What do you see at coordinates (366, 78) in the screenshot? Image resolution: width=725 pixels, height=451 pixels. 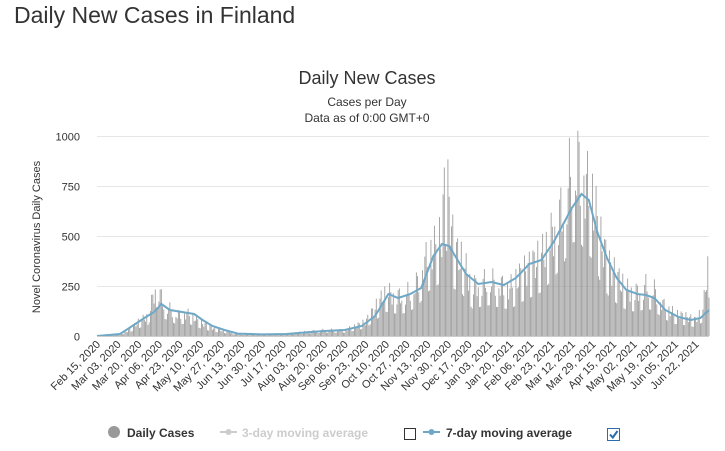 I see `chart-title: Daily New Cases` at bounding box center [366, 78].